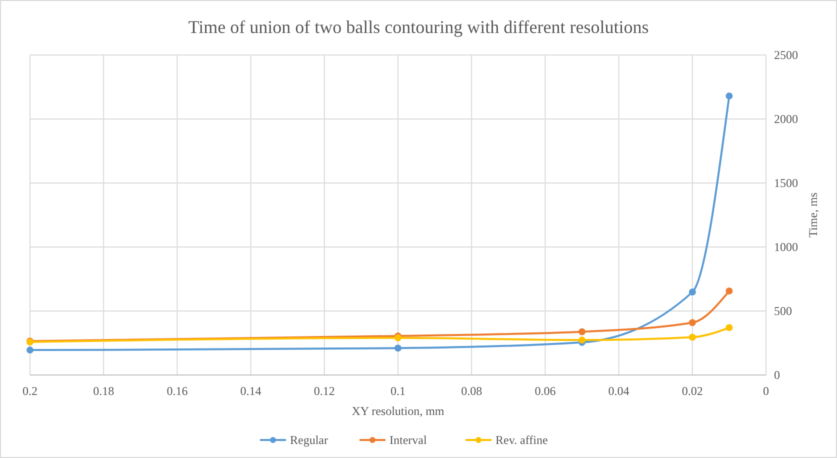  Describe the element at coordinates (813, 215) in the screenshot. I see `y-axis-title: Time, ms` at that location.